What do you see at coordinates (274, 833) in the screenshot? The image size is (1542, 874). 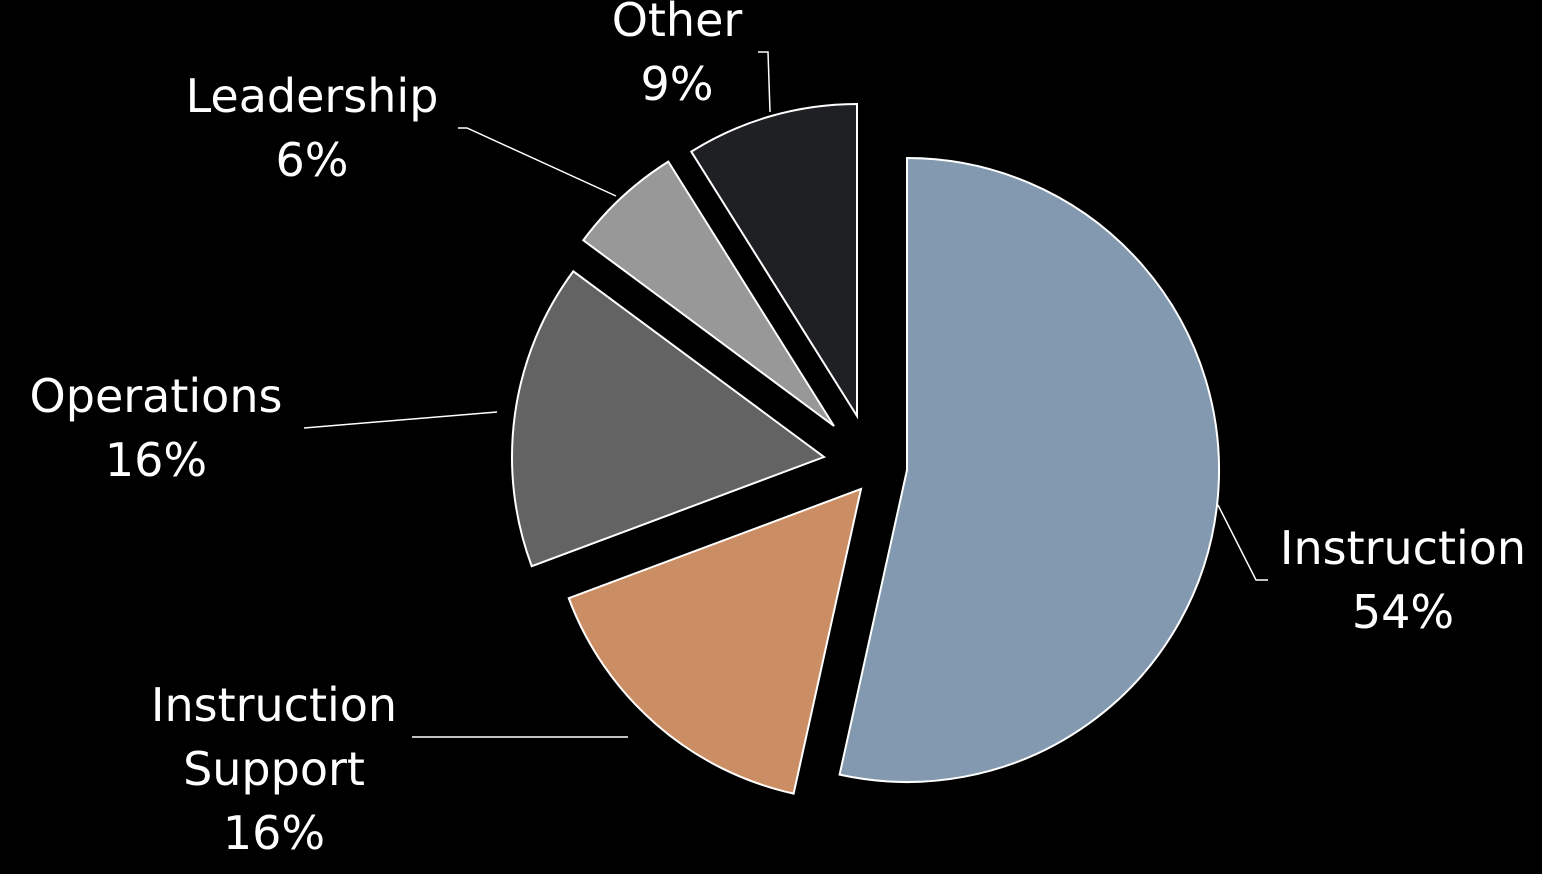 I see `value-label-instruction-support: 16%` at bounding box center [274, 833].